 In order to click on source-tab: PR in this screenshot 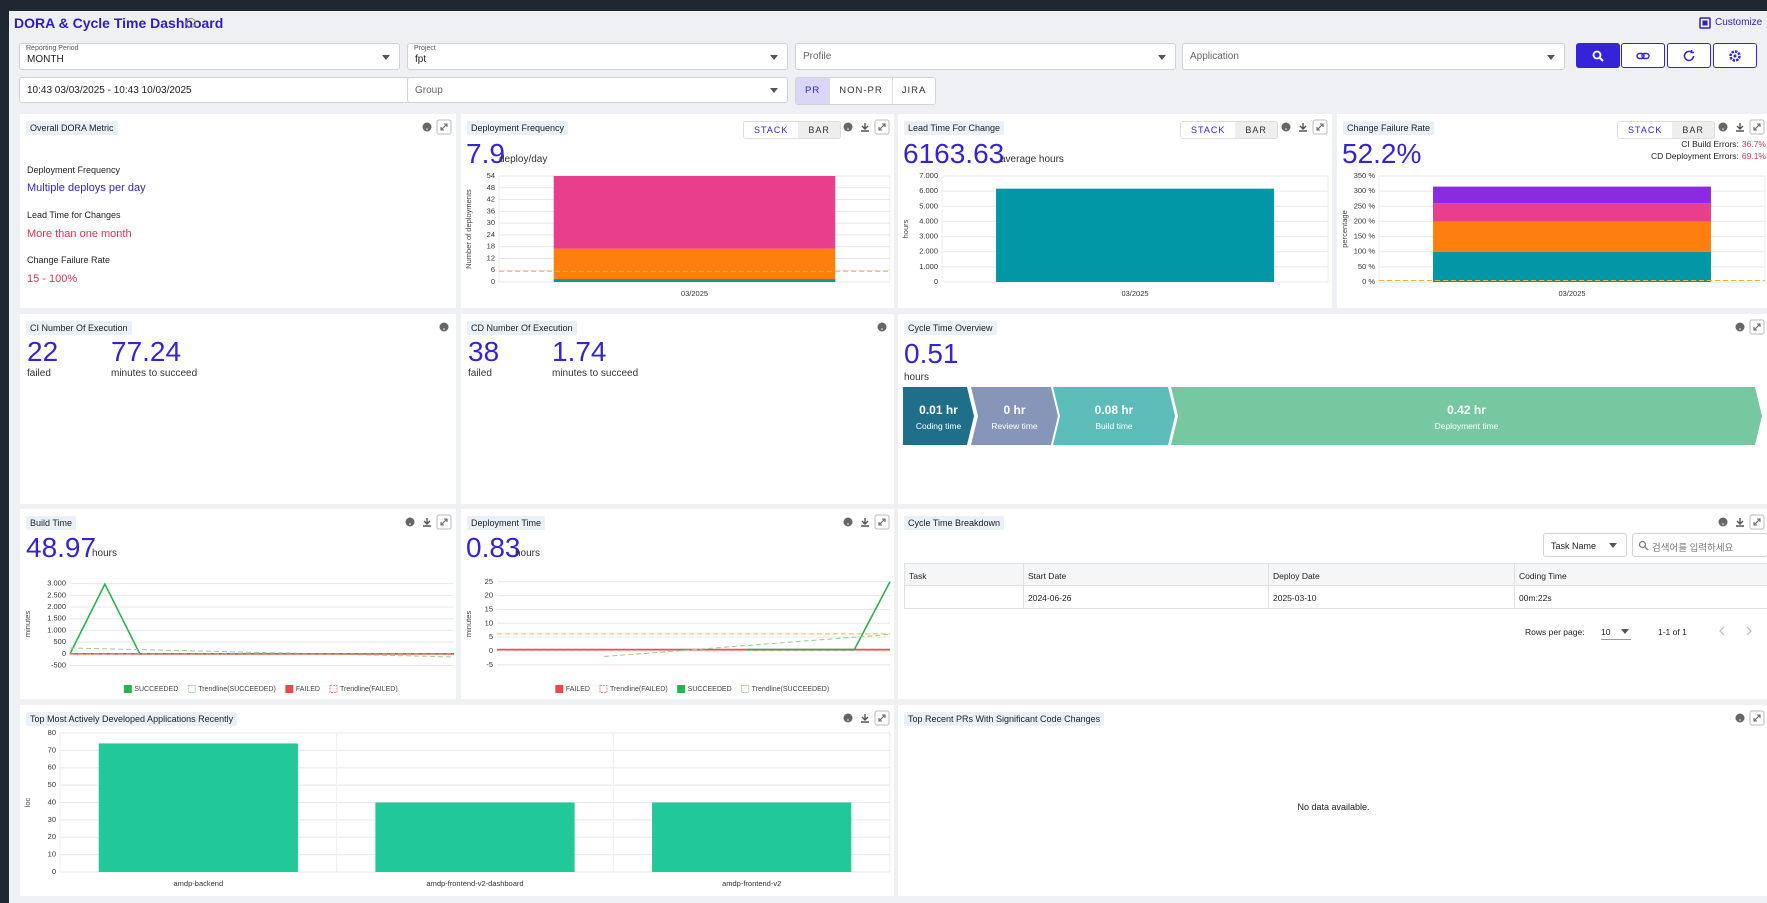, I will do `click(813, 91)`.